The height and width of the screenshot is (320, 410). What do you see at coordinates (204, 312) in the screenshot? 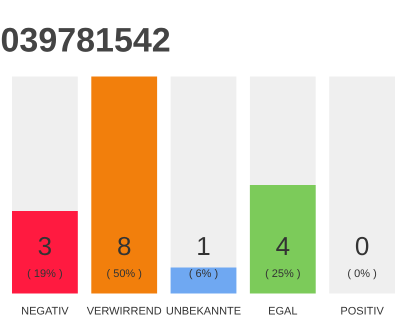
I see `x-tick-label: UNBEKANNTE` at bounding box center [204, 312].